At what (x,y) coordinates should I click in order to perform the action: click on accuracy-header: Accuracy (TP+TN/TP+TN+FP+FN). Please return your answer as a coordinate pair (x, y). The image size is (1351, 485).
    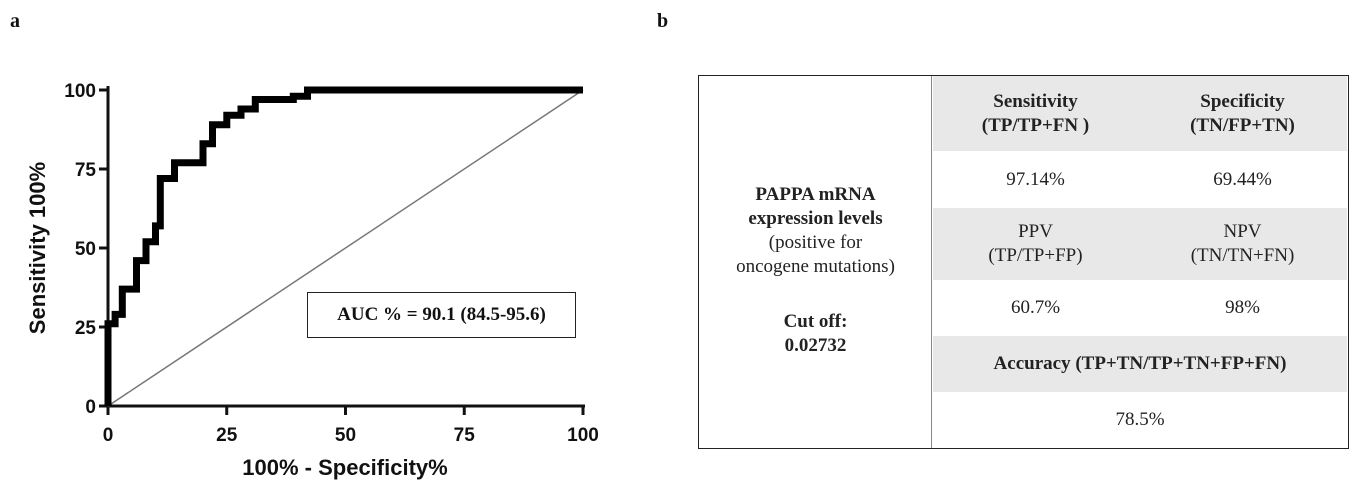
    Looking at the image, I should click on (1140, 364).